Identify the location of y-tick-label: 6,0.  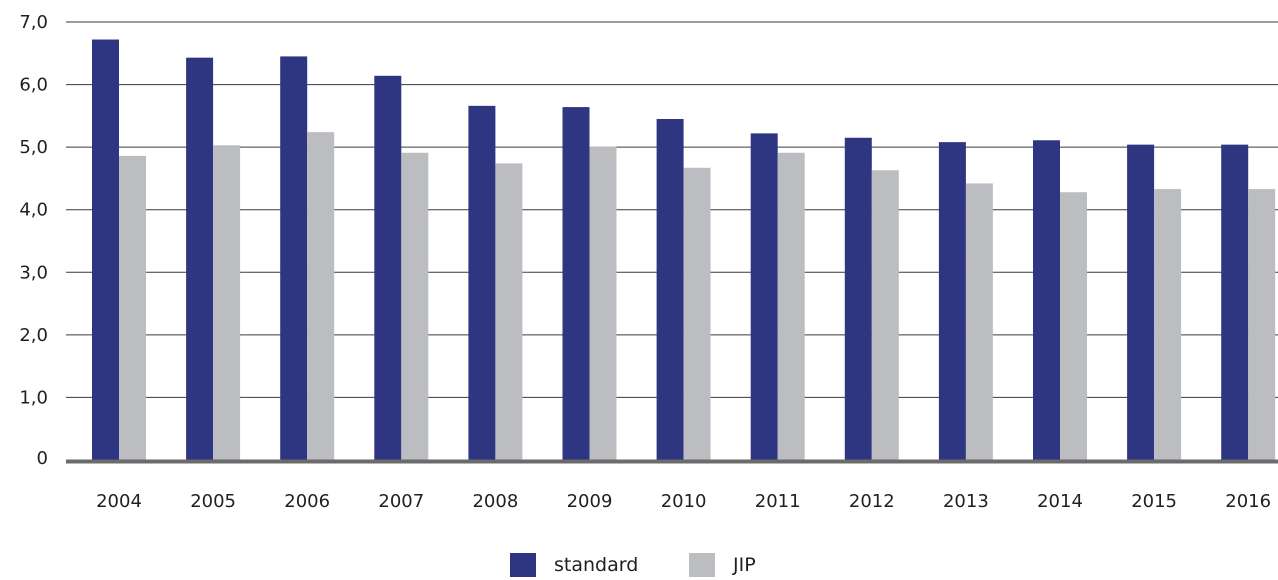
(33, 85).